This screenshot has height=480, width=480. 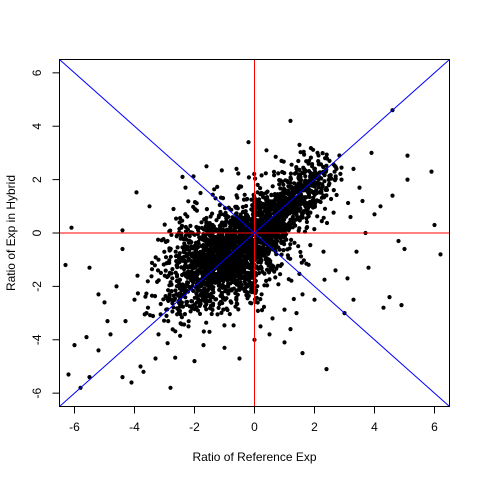 What do you see at coordinates (254, 457) in the screenshot?
I see `x-axis-label: Ratio of Reference Exp` at bounding box center [254, 457].